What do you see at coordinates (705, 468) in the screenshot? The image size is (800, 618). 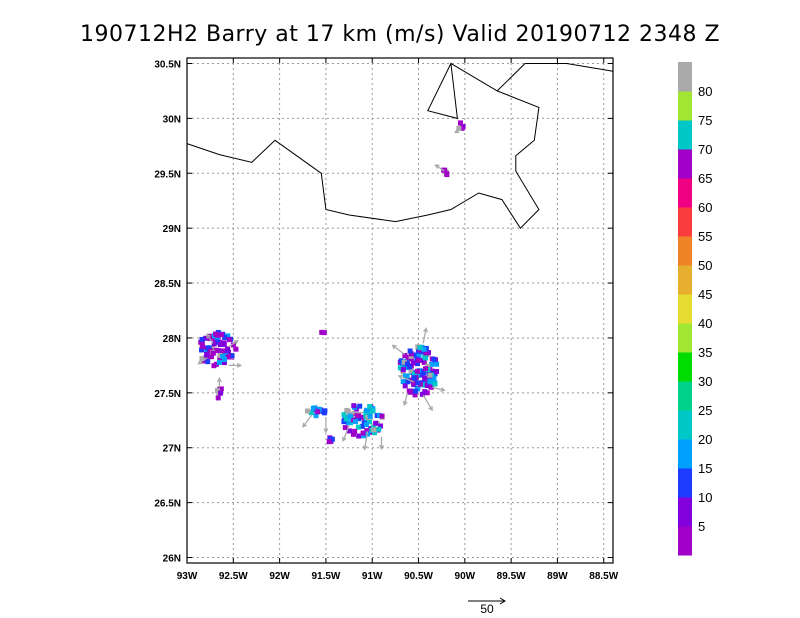 I see `colorbar-tick-label: 15` at bounding box center [705, 468].